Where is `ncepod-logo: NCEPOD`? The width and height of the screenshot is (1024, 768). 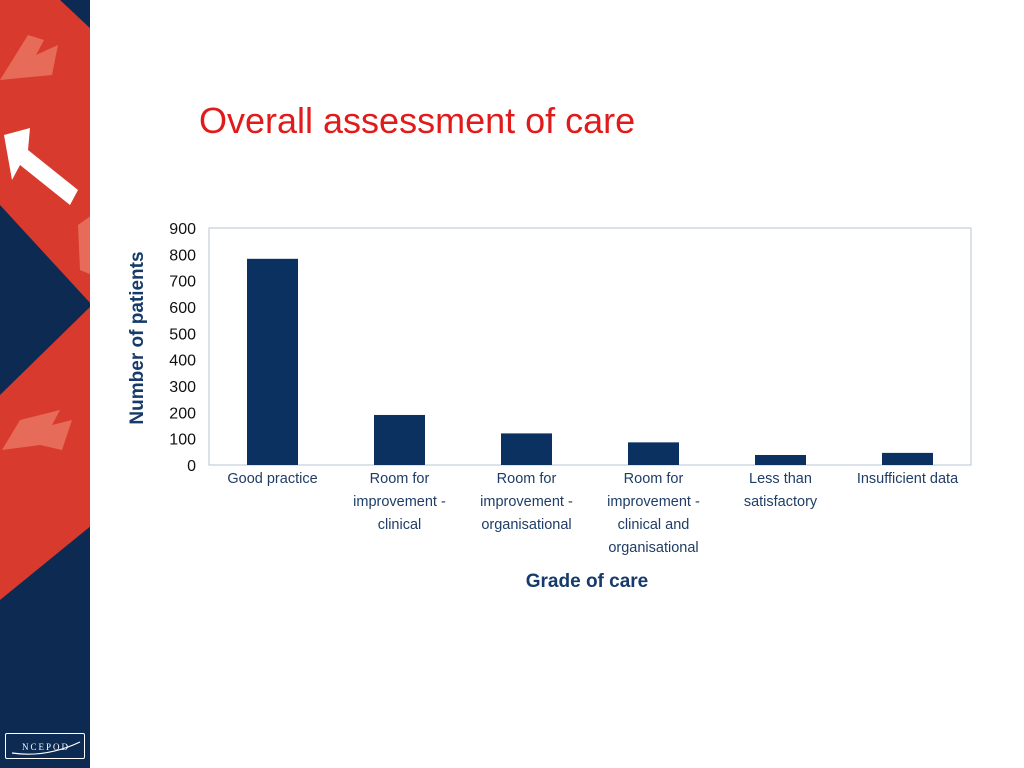 ncepod-logo: NCEPOD is located at coordinates (45, 746).